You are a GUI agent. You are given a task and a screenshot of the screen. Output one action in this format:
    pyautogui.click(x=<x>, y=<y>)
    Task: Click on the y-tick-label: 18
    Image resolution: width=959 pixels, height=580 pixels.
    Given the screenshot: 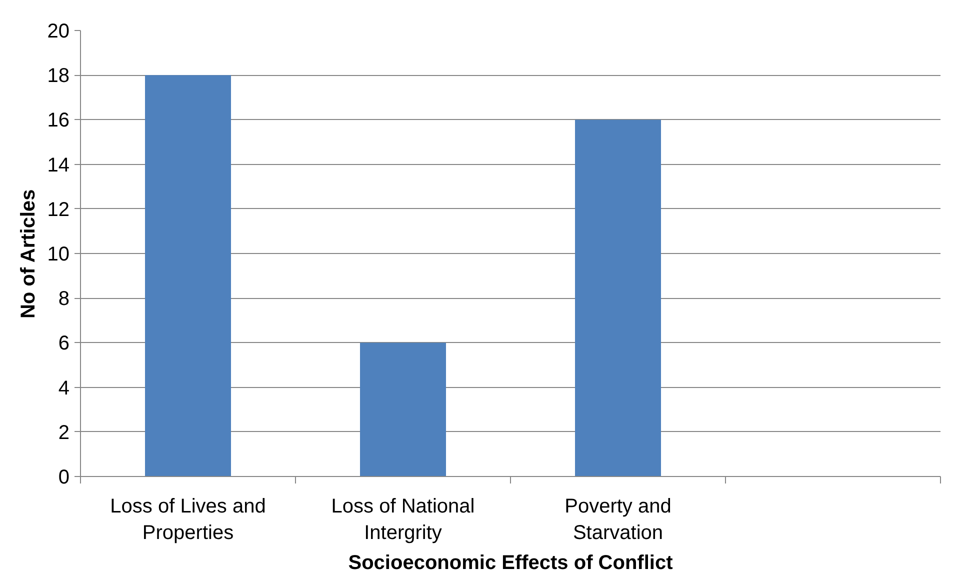 What is the action you would take?
    pyautogui.click(x=58, y=76)
    